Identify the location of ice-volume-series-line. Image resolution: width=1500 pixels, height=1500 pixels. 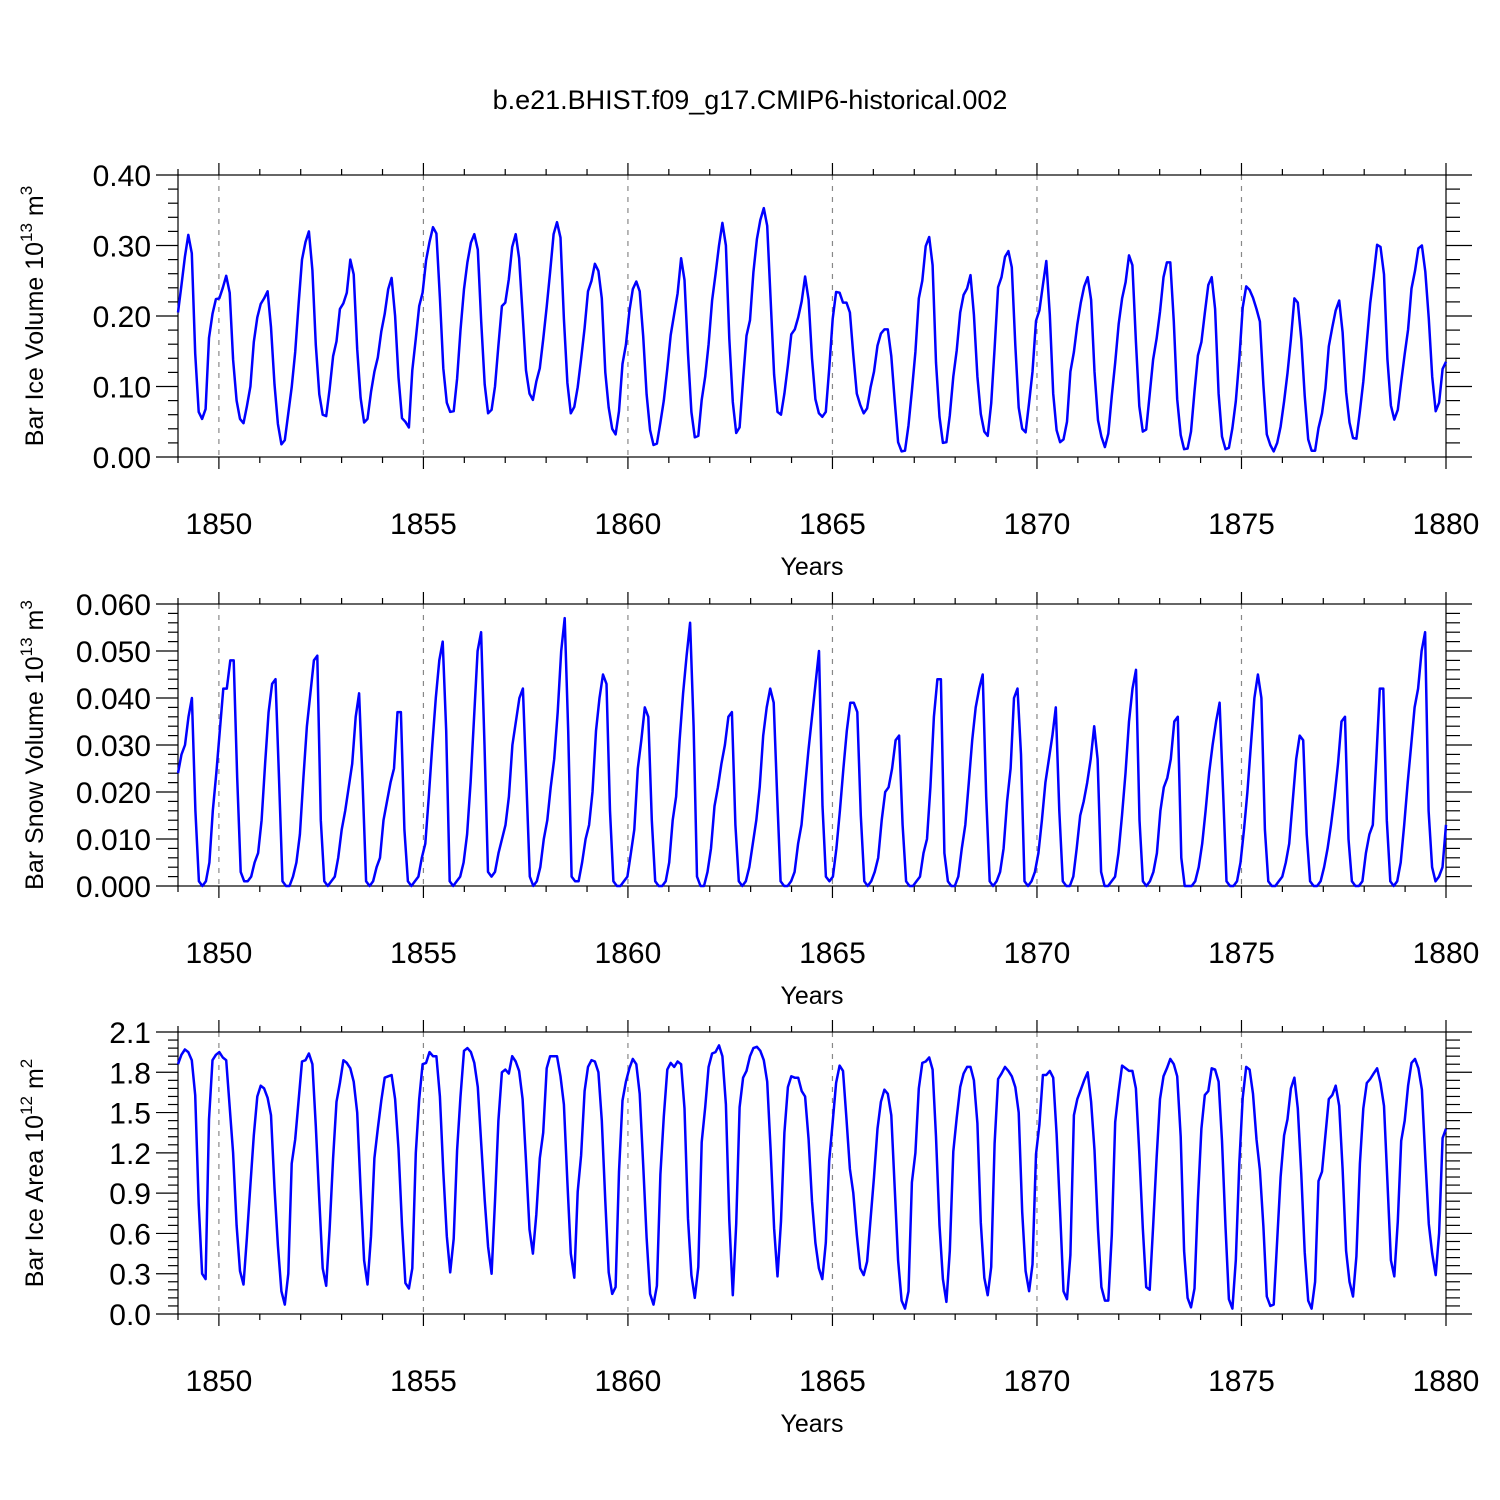
(812, 329).